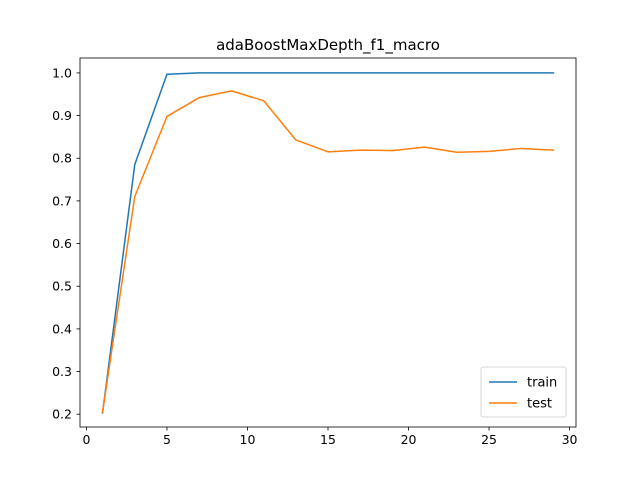 This screenshot has height=480, width=640. Describe the element at coordinates (62, 200) in the screenshot. I see `y-tick-label: 0.7` at that location.